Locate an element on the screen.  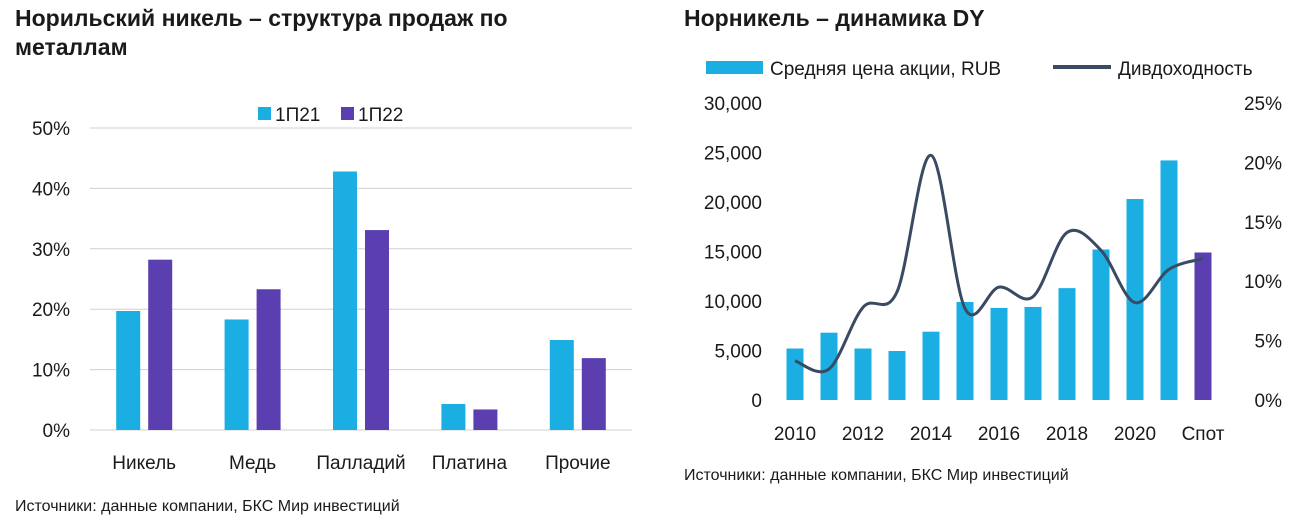
bar-highlight is located at coordinates (1203, 326).